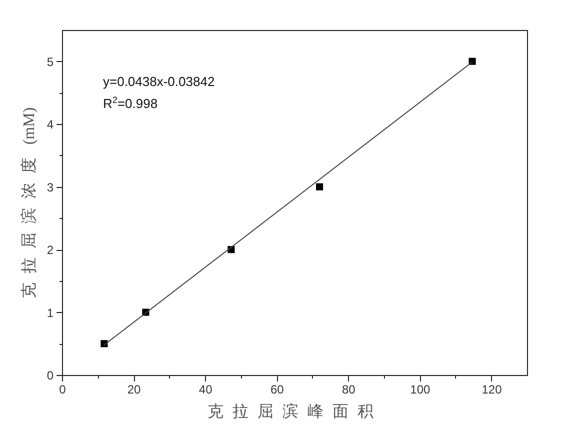  I want to click on x-tick-label: 60, so click(277, 389).